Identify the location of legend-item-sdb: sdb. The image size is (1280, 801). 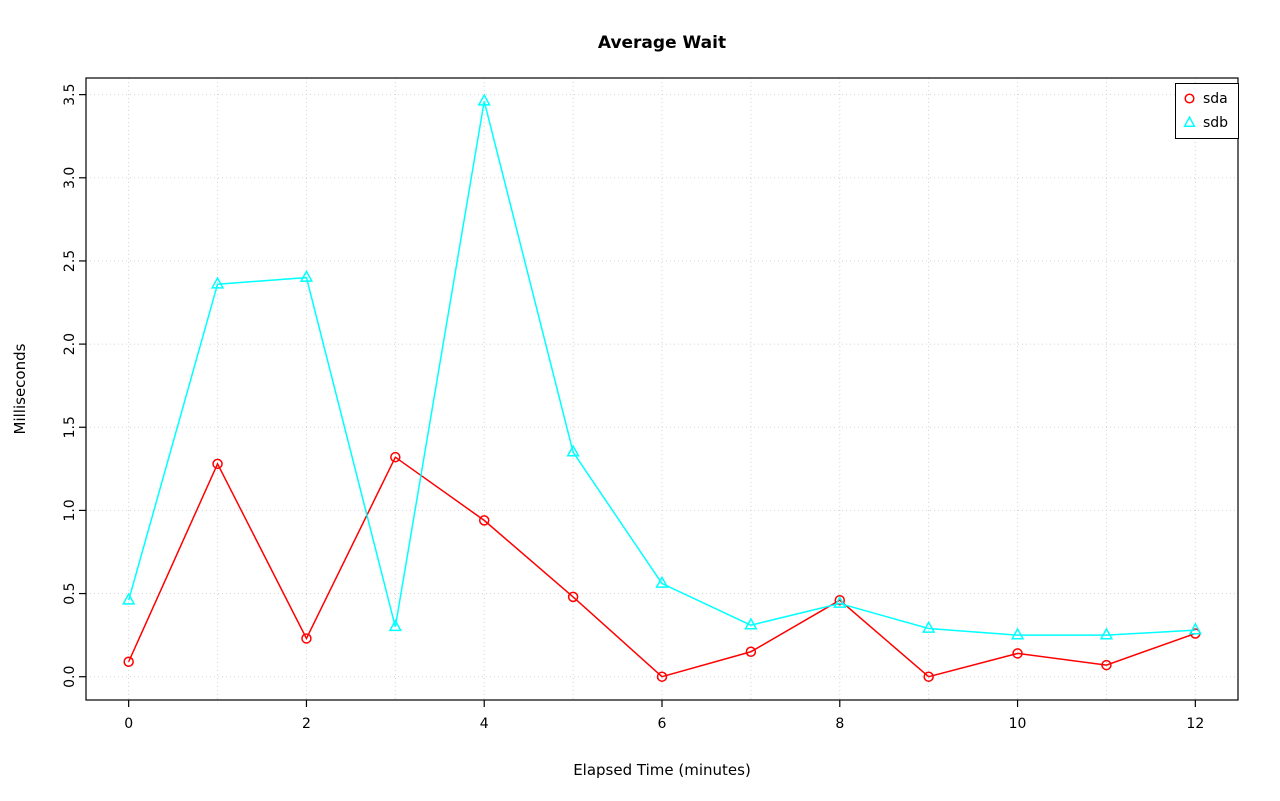
(1205, 122).